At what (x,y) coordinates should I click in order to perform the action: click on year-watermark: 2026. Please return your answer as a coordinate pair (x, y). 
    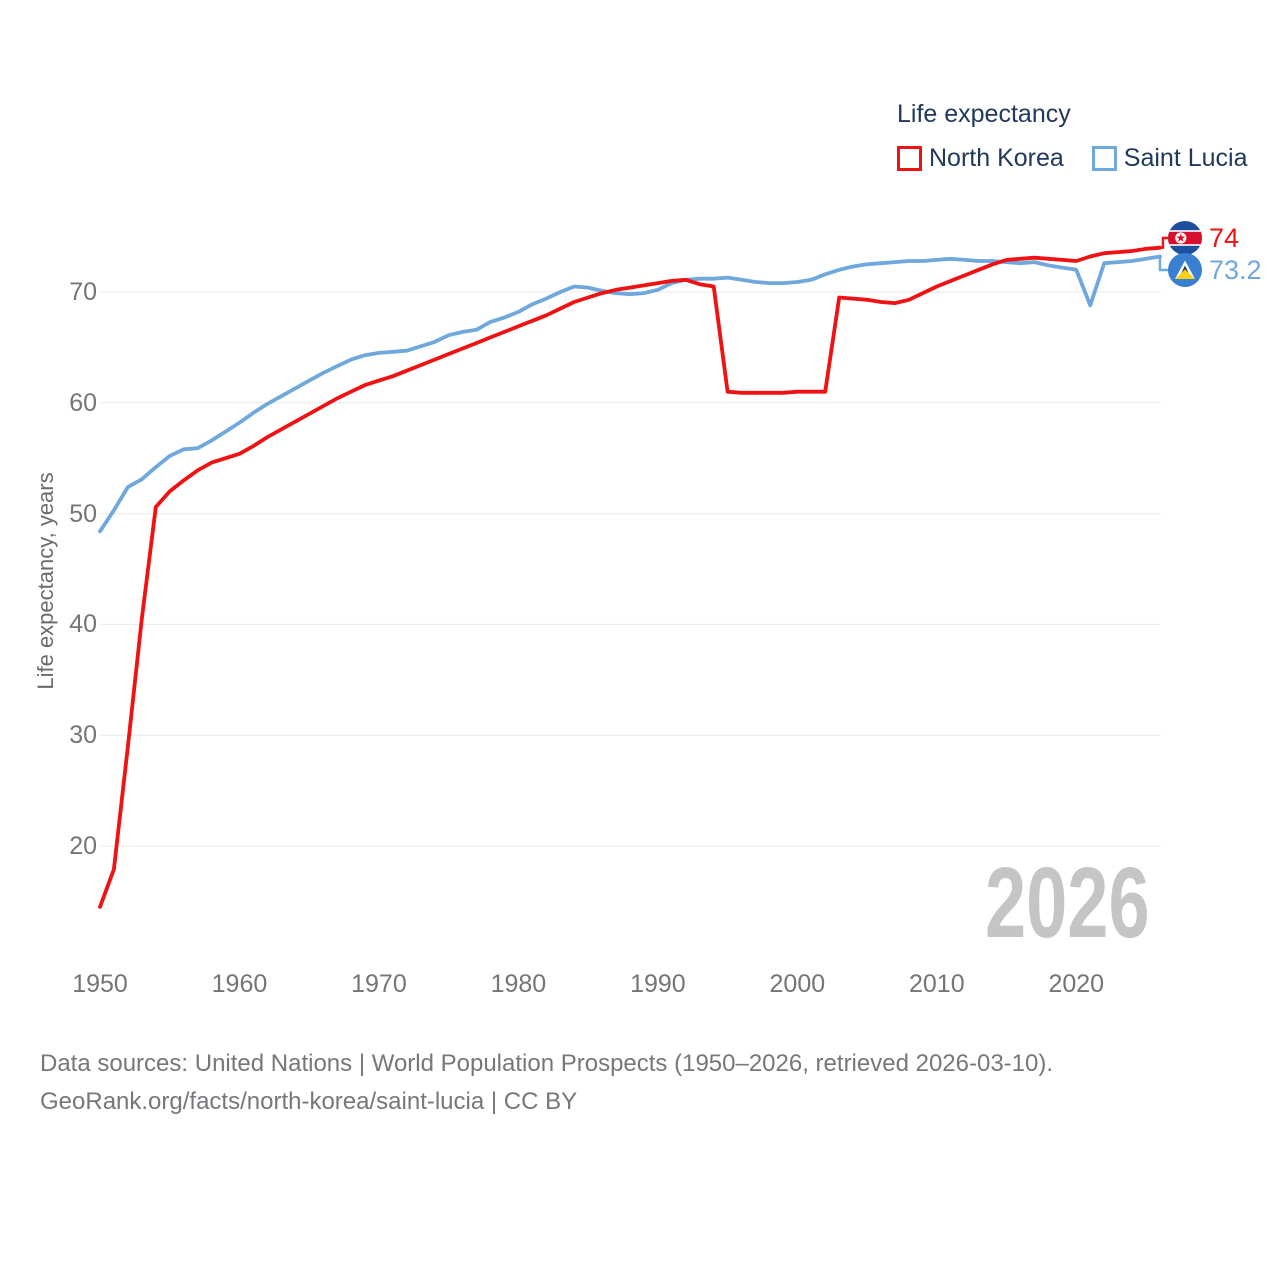
    Looking at the image, I should click on (1067, 903).